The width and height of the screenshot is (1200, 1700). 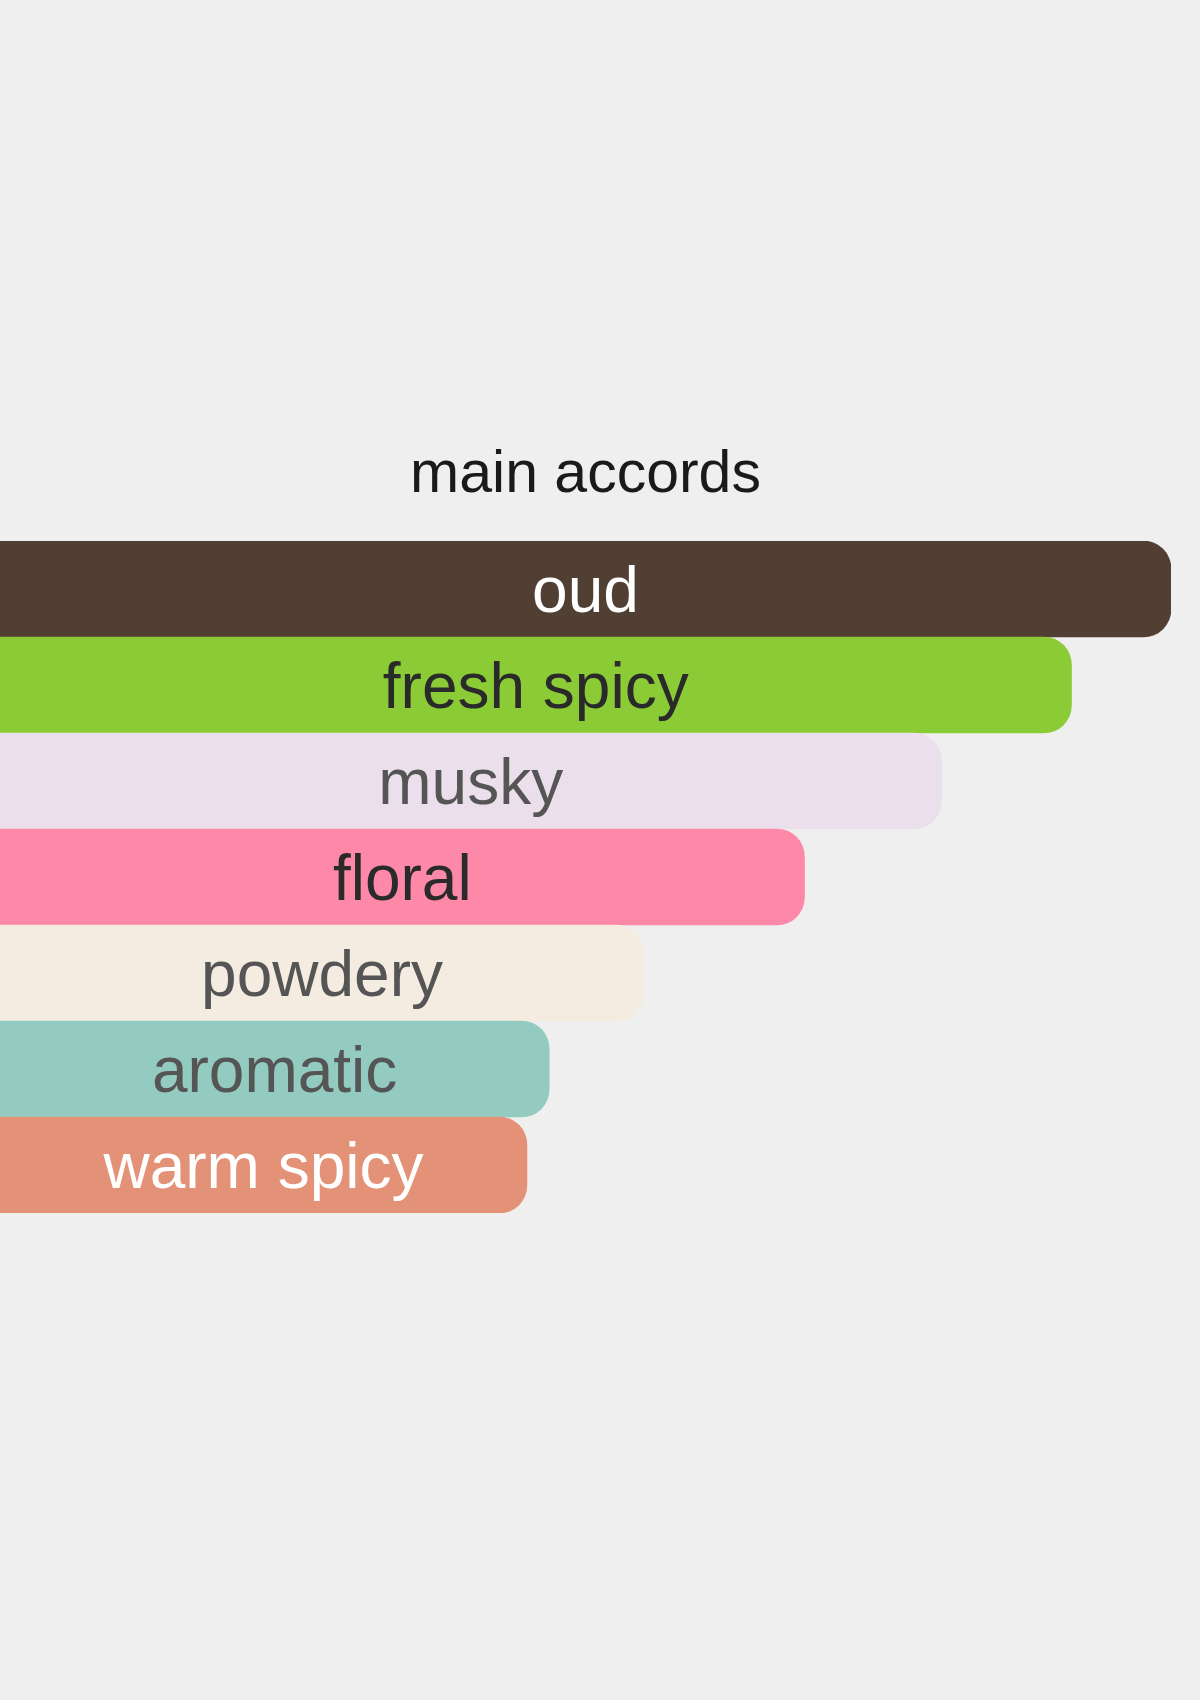 I want to click on y-tick-label: aromatic, so click(x=274, y=1069).